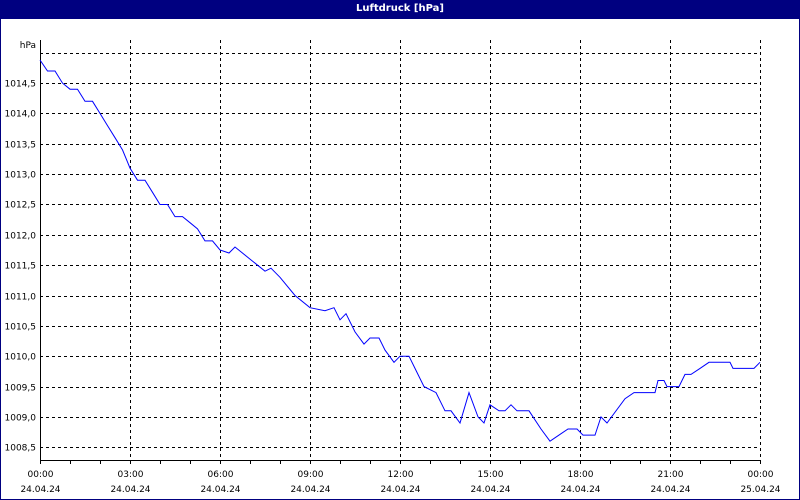  What do you see at coordinates (21, 237) in the screenshot?
I see `y-tick-label: 1012,0` at bounding box center [21, 237].